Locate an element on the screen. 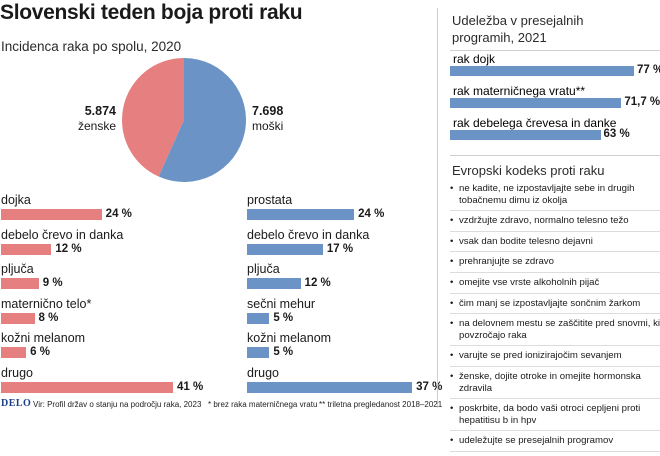 The width and height of the screenshot is (660, 456). screening-value-label: 63 % is located at coordinates (616, 134).